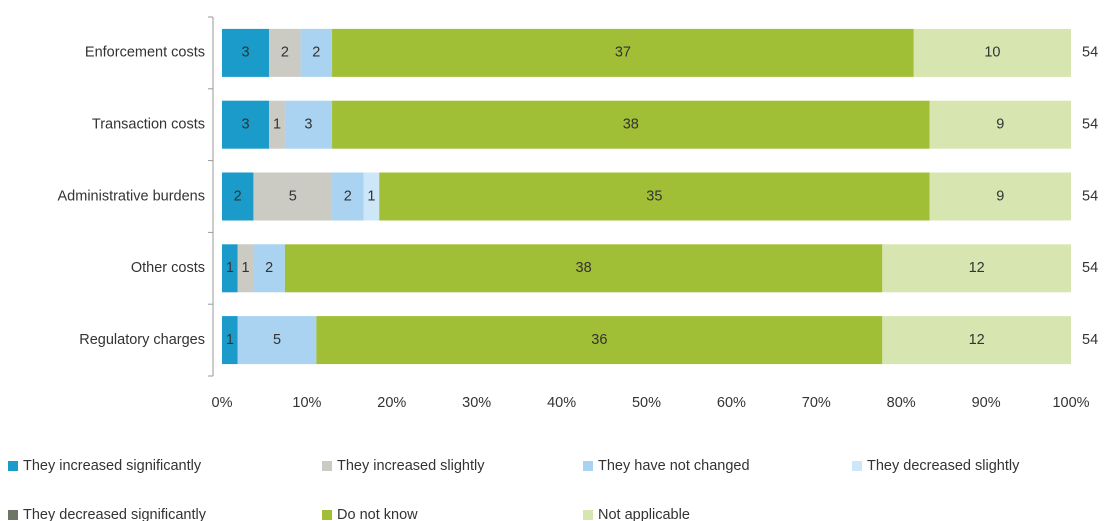 This screenshot has height=521, width=1105. Describe the element at coordinates (145, 53) in the screenshot. I see `category-label: Enforcement costs` at that location.